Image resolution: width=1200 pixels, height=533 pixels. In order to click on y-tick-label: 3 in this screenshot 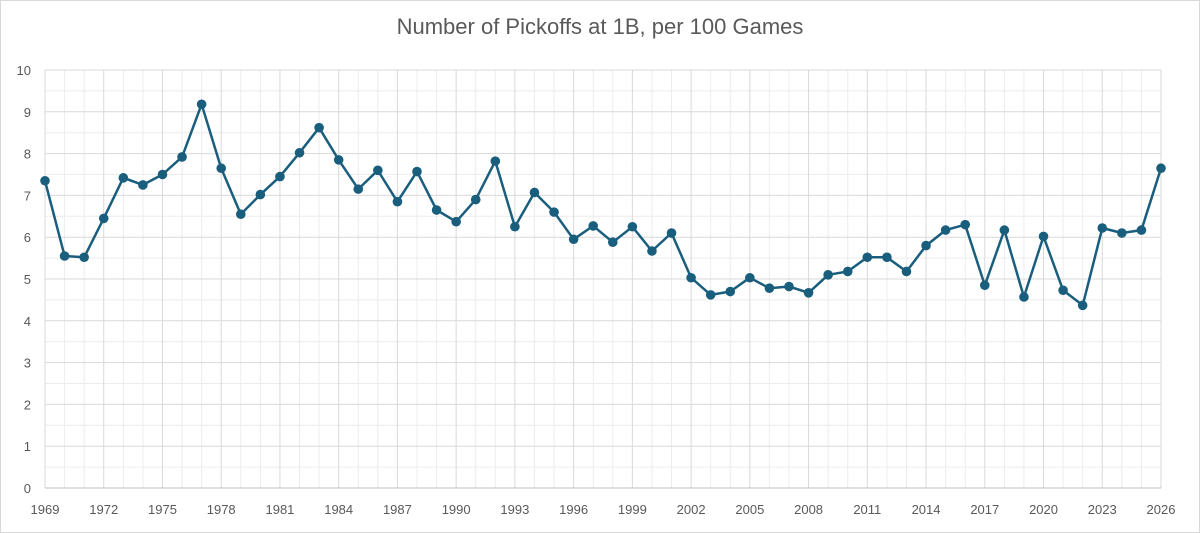, I will do `click(27, 363)`.